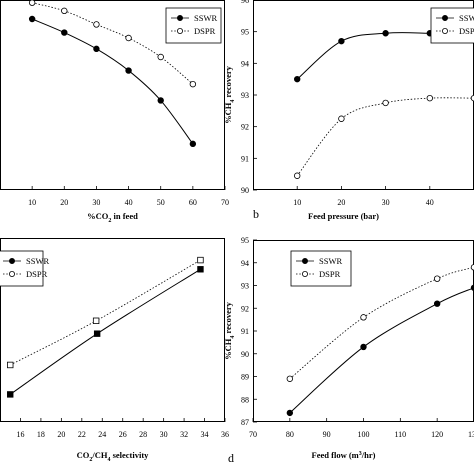 Image resolution: width=474 pixels, height=474 pixels. What do you see at coordinates (400, 434) in the screenshot?
I see `x-tick-label: 110` at bounding box center [400, 434].